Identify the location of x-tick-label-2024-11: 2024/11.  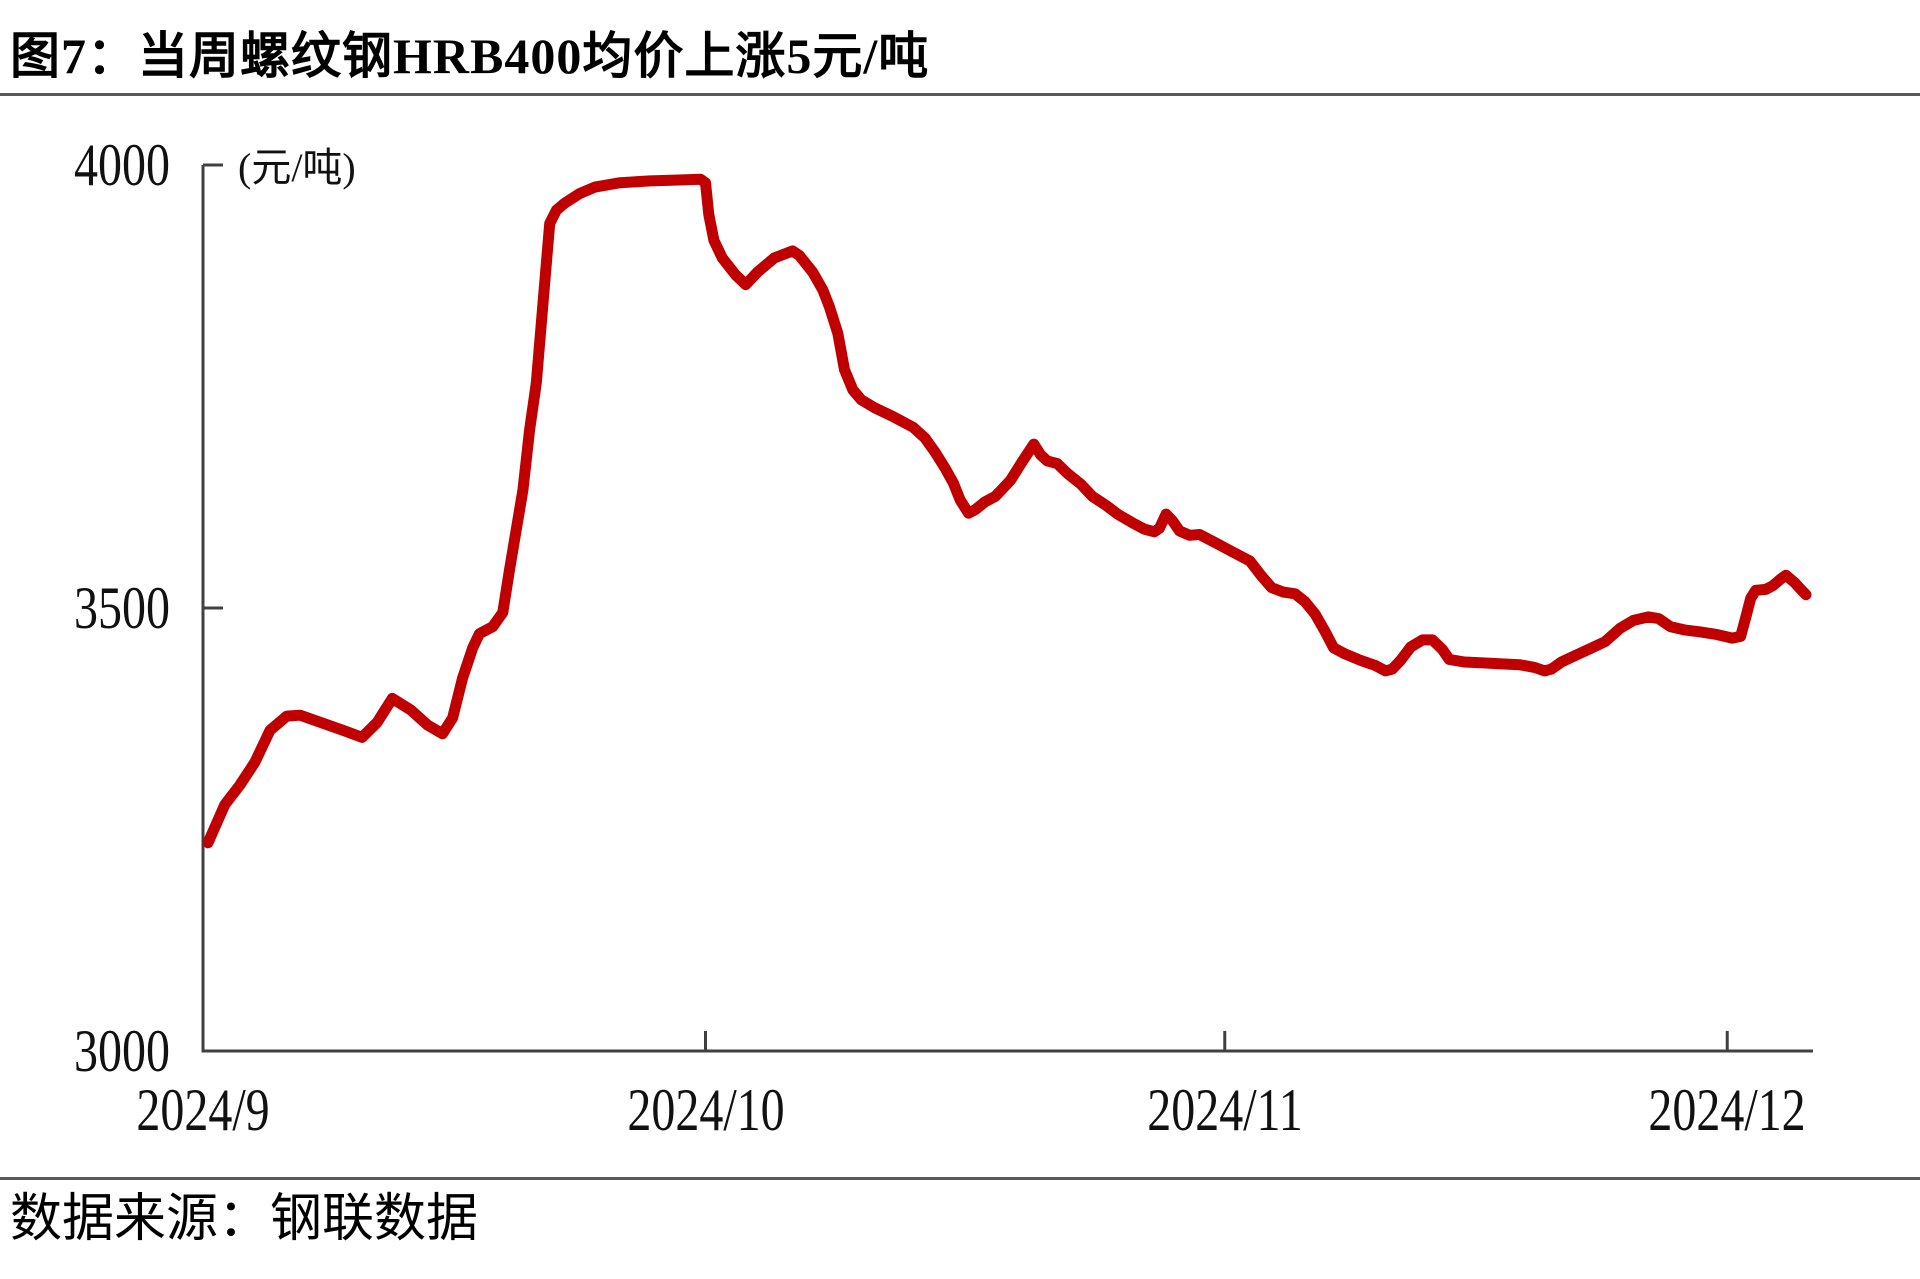
(1224, 1110).